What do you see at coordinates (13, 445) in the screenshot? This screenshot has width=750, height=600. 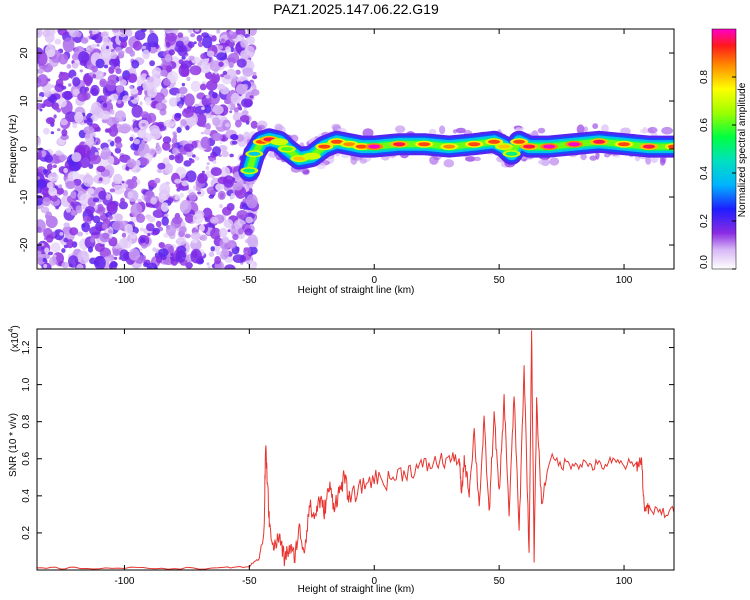 I see `snr-y-label: SNR (10 * v/v)` at bounding box center [13, 445].